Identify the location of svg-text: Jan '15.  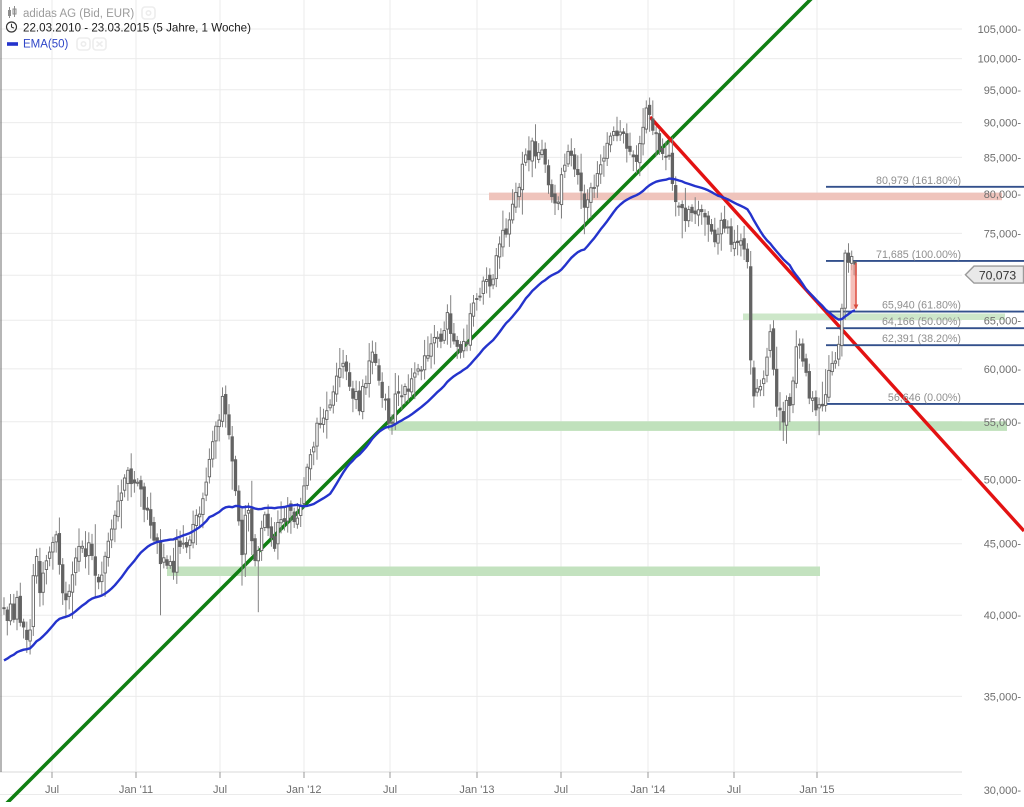
(816, 790).